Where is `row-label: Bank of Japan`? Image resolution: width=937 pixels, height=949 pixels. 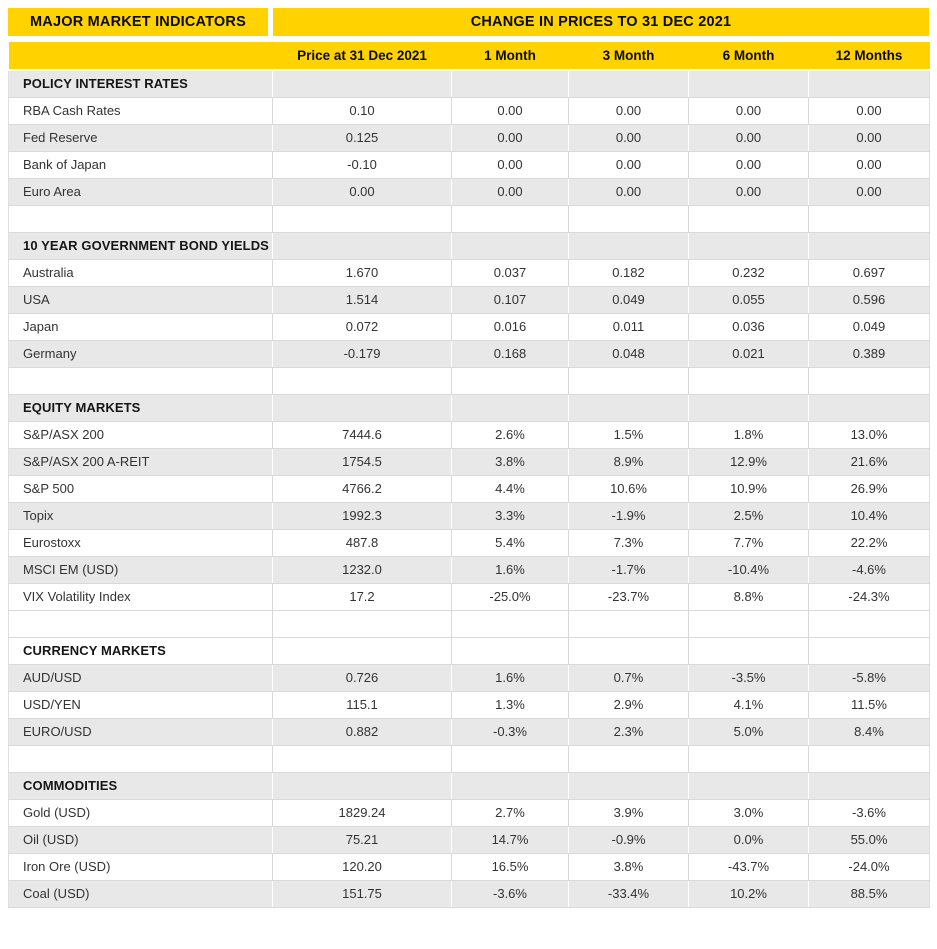 row-label: Bank of Japan is located at coordinates (140, 165).